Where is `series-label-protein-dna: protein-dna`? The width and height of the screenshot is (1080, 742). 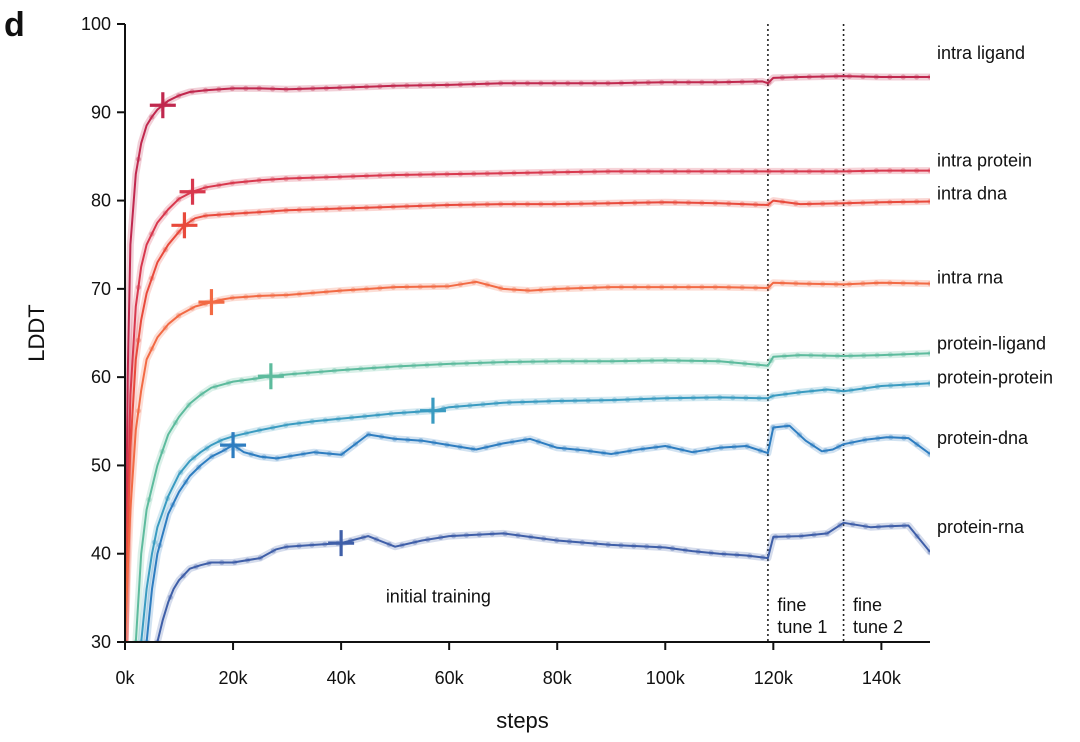
series-label-protein-dna: protein-dna is located at coordinates (983, 438).